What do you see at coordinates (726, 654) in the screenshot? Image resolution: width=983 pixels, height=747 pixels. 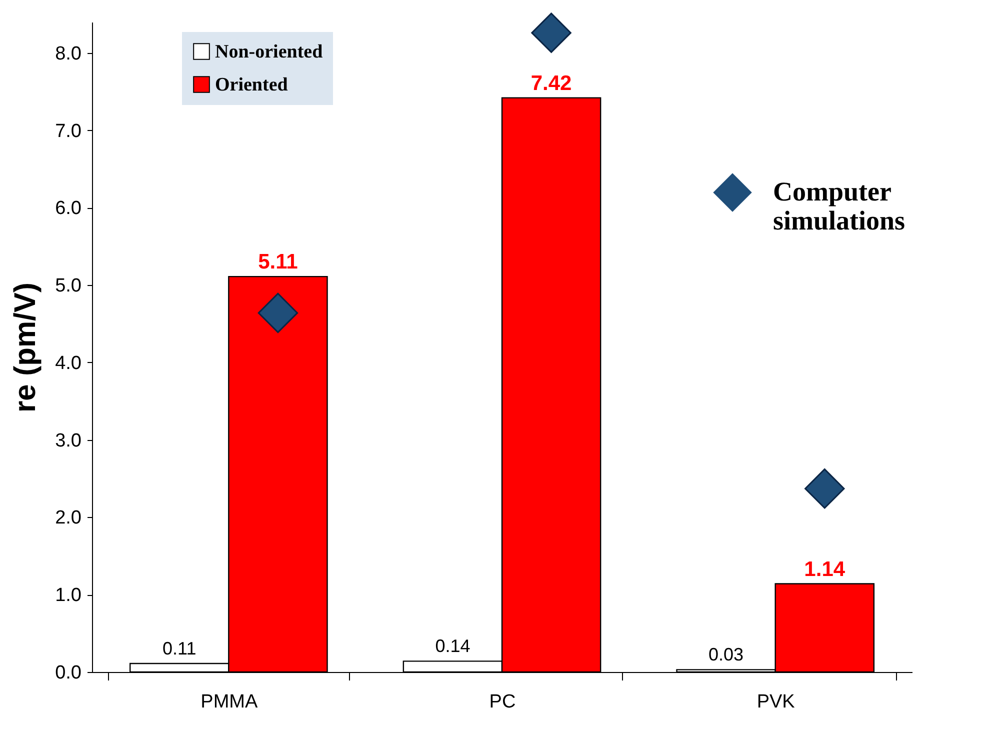 I see `data-label: 0.03` at bounding box center [726, 654].